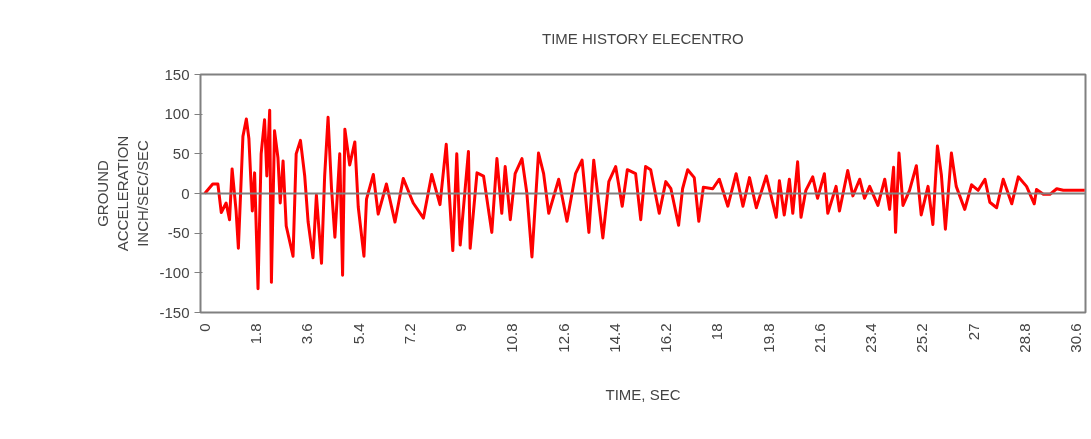  I want to click on x-tick-label: 1.8, so click(256, 334).